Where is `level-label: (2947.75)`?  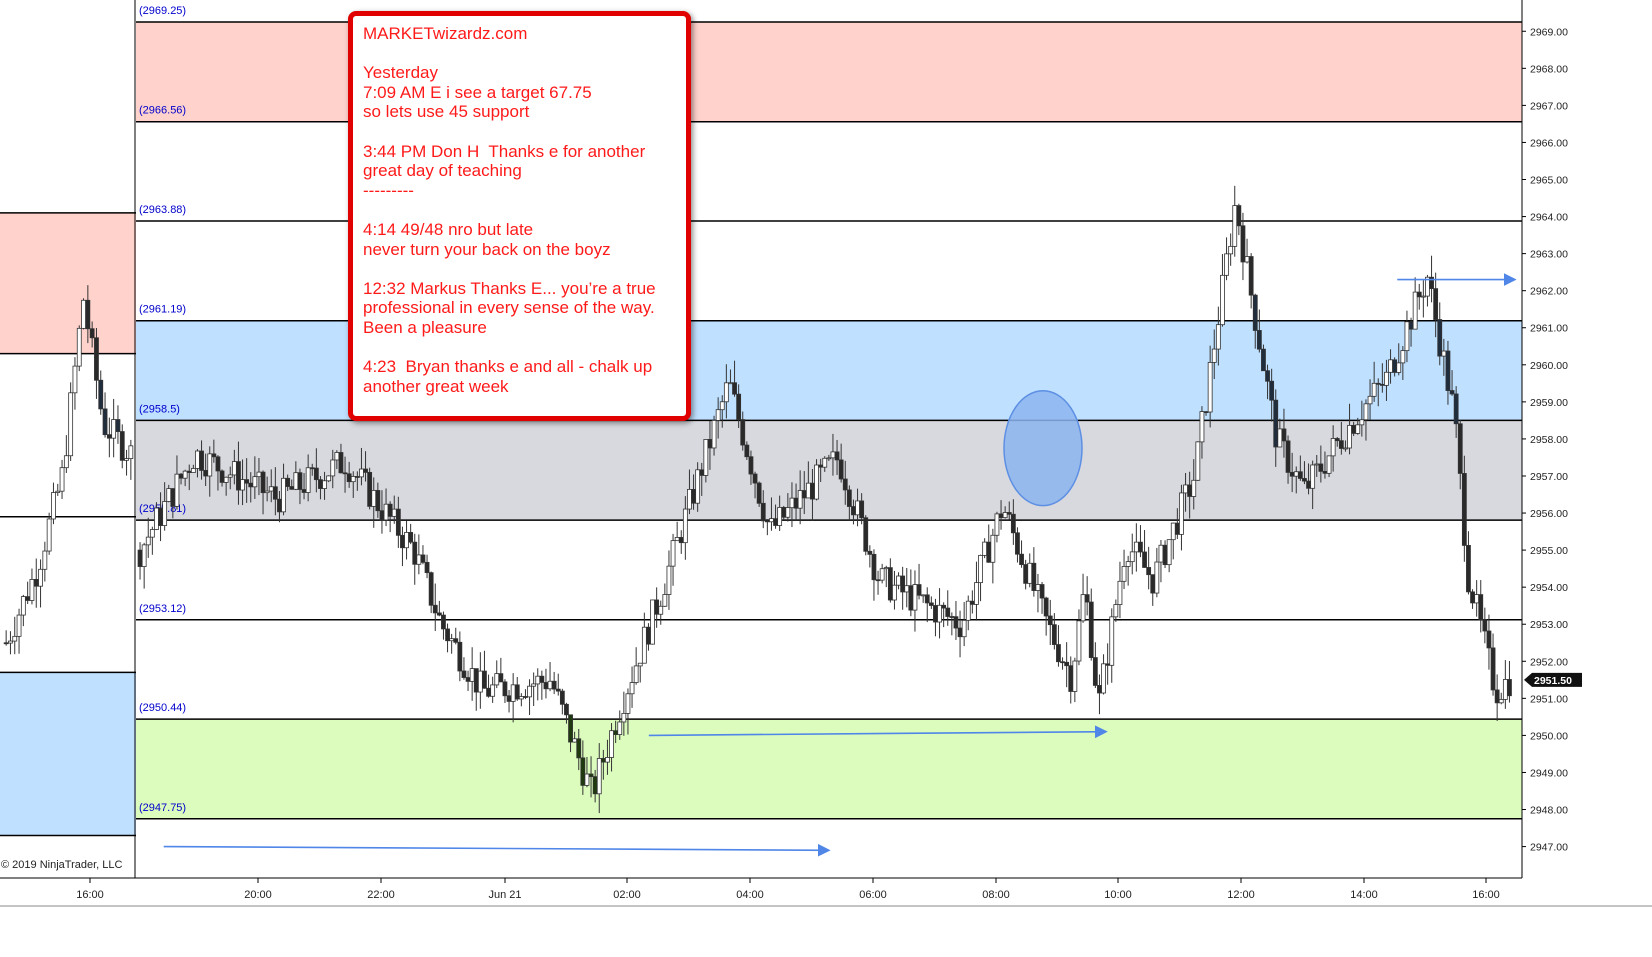 level-label: (2947.75) is located at coordinates (162, 808).